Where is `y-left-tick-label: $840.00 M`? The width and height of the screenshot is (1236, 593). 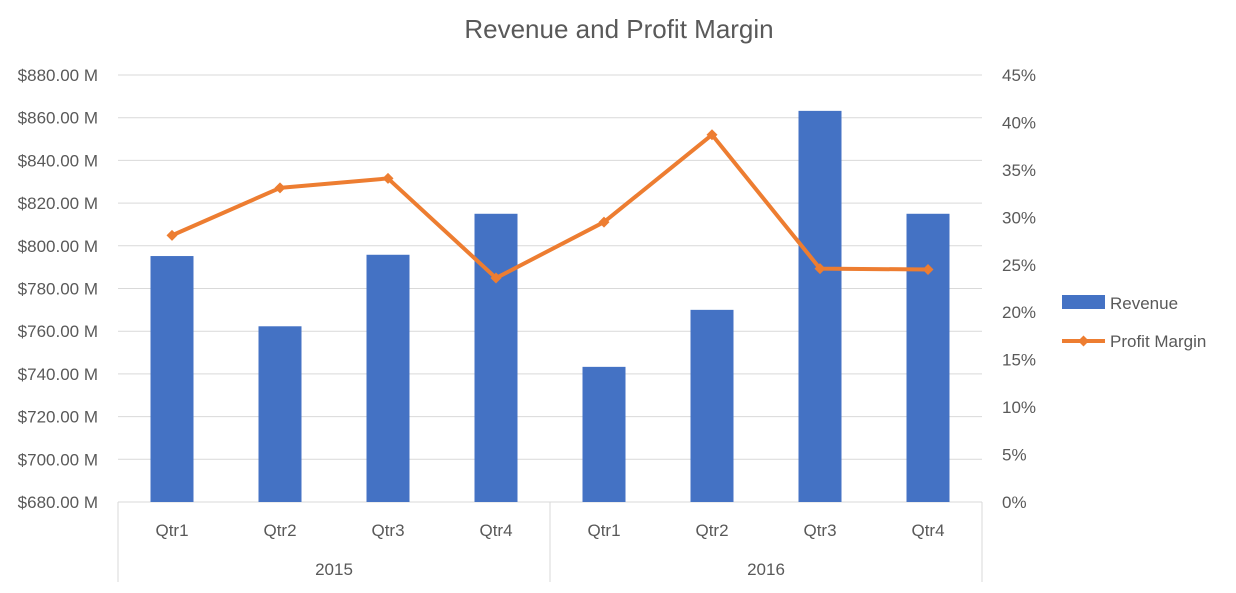 y-left-tick-label: $840.00 M is located at coordinates (58, 160).